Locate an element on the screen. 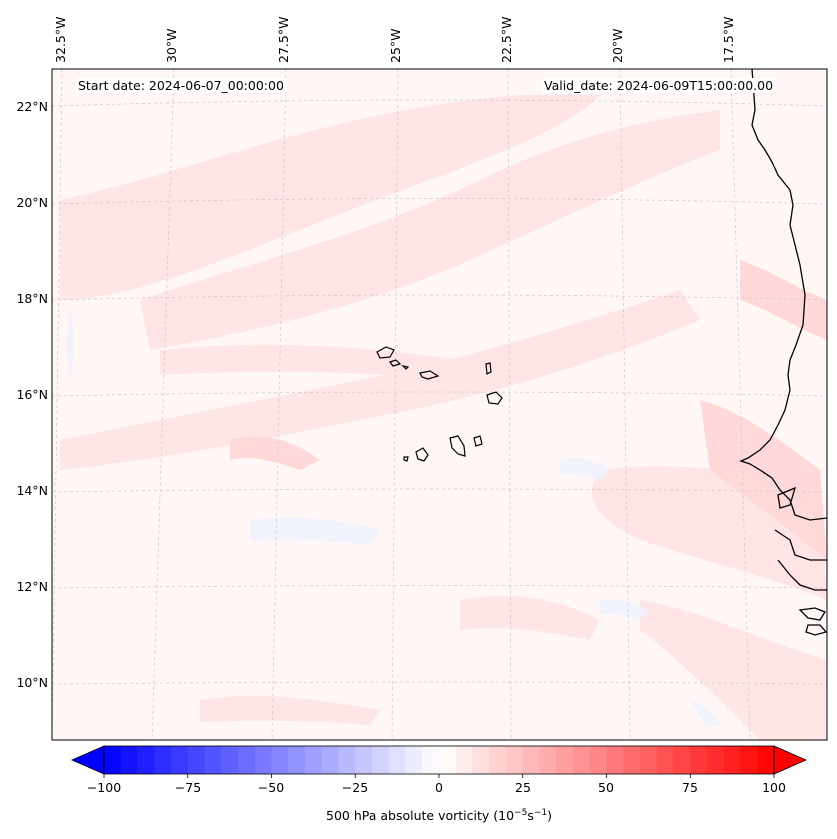 Image resolution: width=837 pixels, height=839 pixels. colorbar-label: 500 hPa absolute vorticity (10−5s−1) is located at coordinates (439, 815).